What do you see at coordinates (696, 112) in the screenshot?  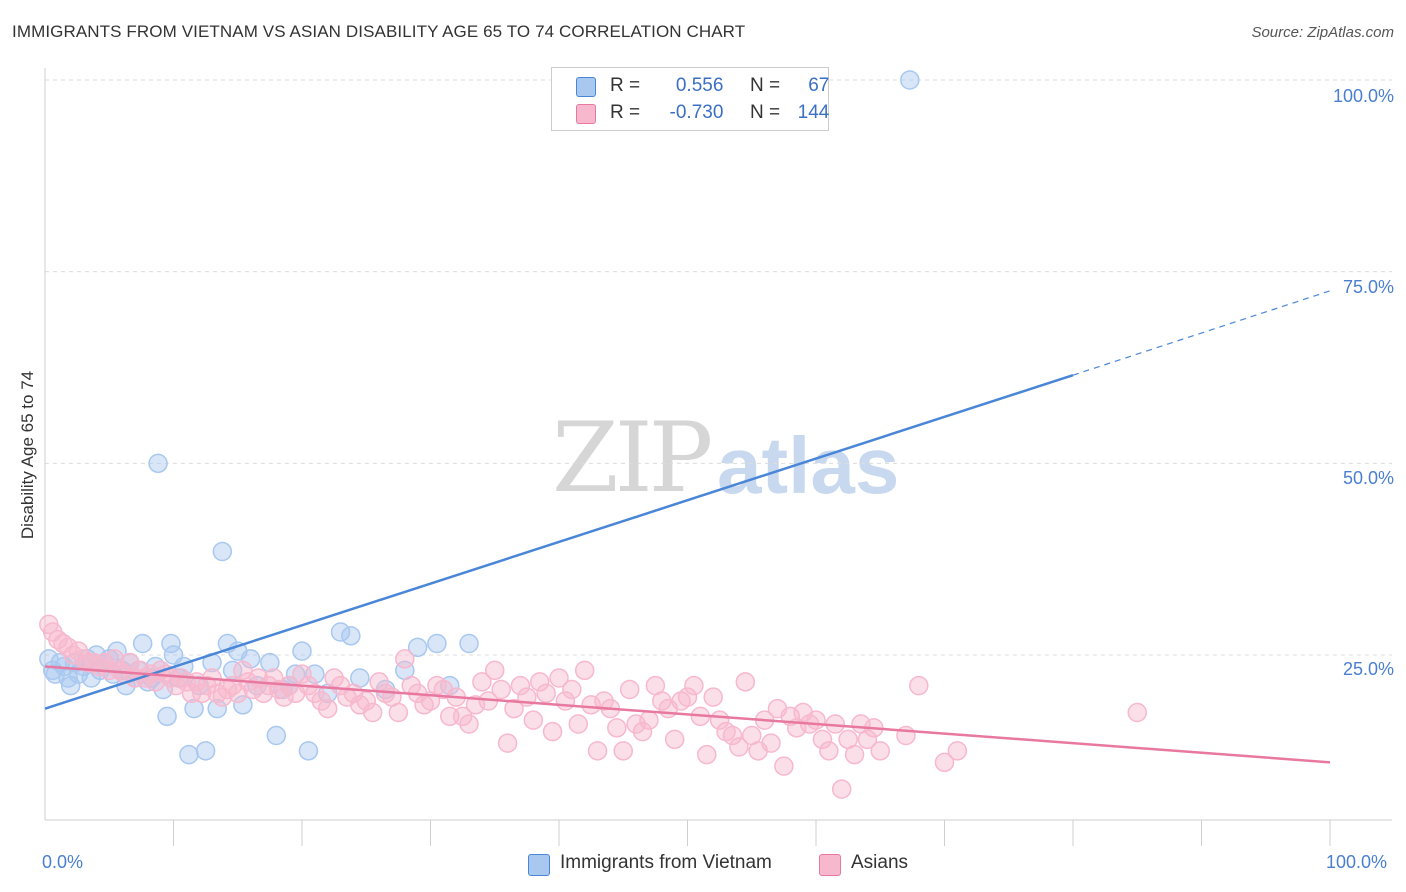 I see `legend-r-value: -0.730` at bounding box center [696, 112].